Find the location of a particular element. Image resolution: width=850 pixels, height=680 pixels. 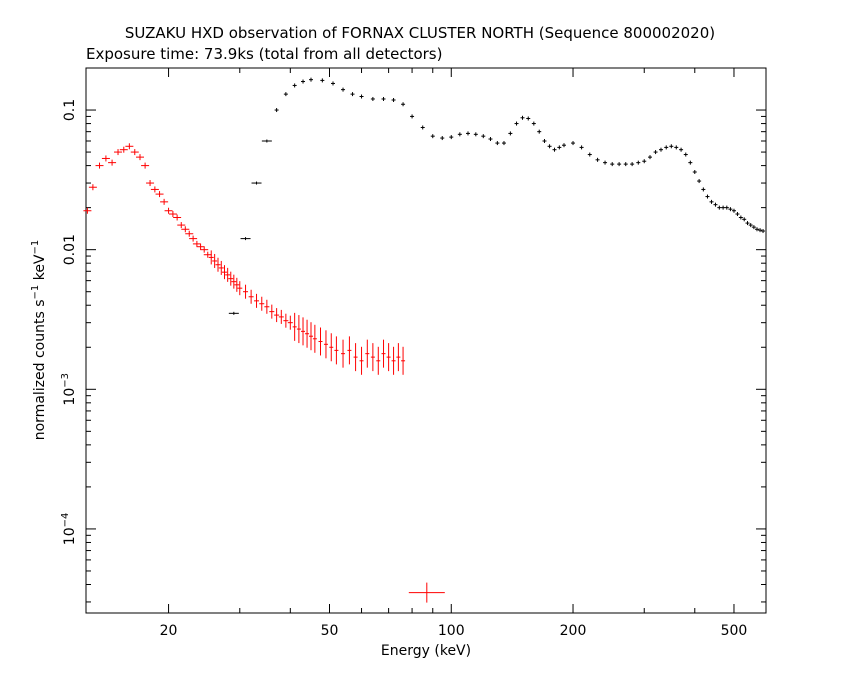

y-axis-label-sup2: −1 is located at coordinates (35, 247).